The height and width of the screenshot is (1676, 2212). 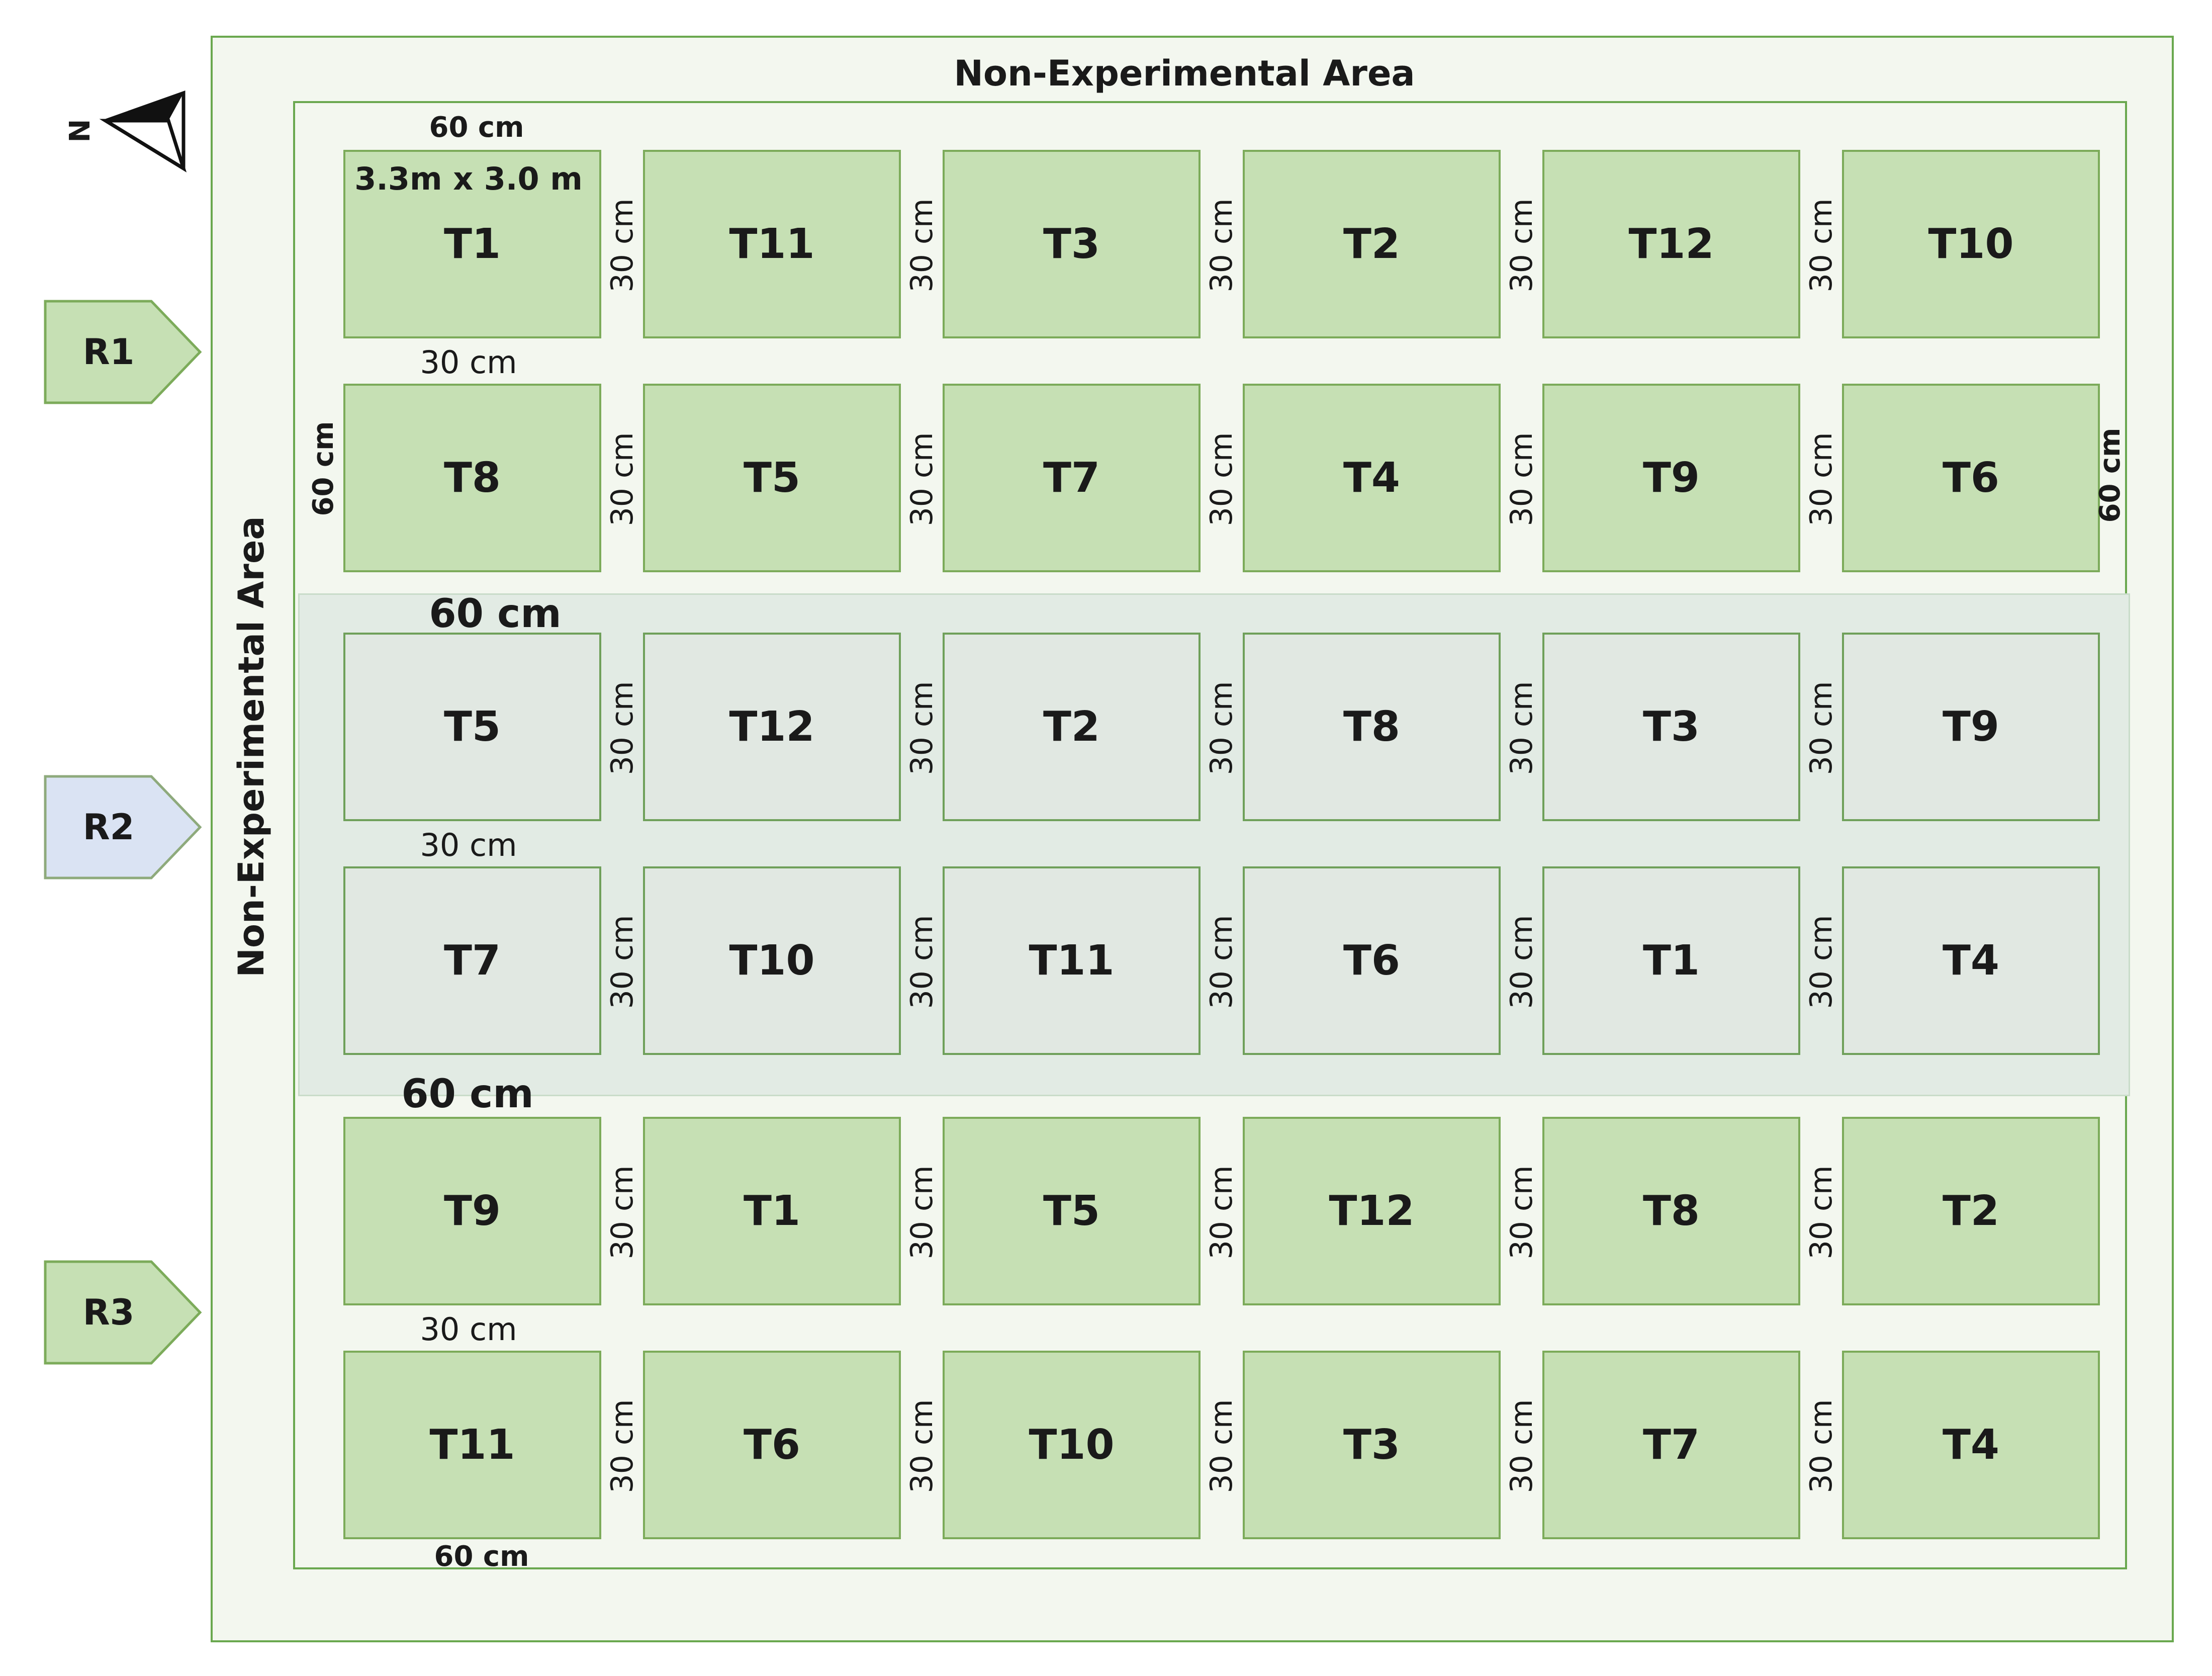 I want to click on plot-r2-row1-col6: T9, so click(x=1971, y=727).